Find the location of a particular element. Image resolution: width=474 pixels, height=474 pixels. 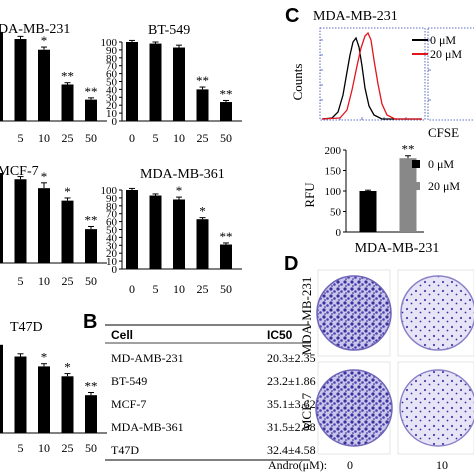

ic50-row-cell: BT-549 is located at coordinates (129, 381).